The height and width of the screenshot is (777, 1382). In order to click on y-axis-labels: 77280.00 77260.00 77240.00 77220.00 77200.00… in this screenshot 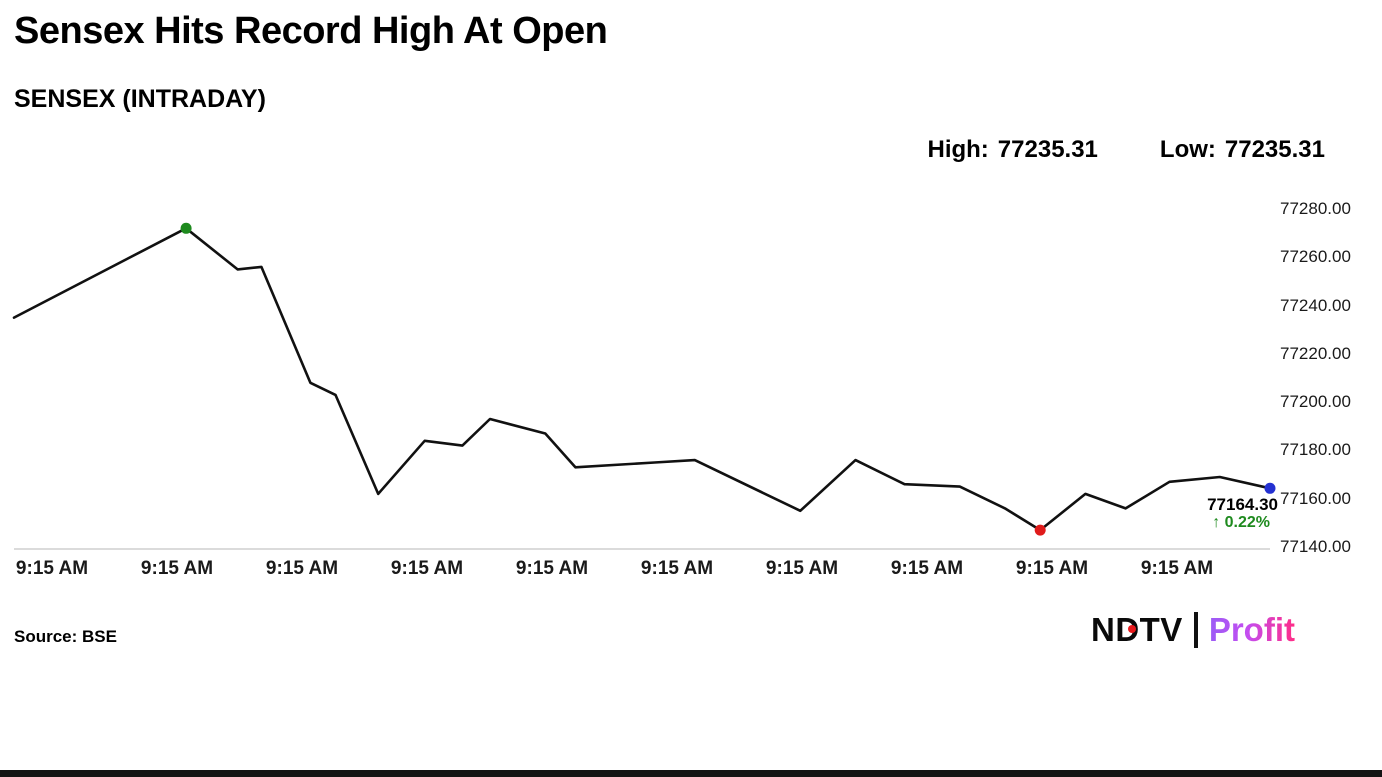, I will do `click(1330, 381)`.